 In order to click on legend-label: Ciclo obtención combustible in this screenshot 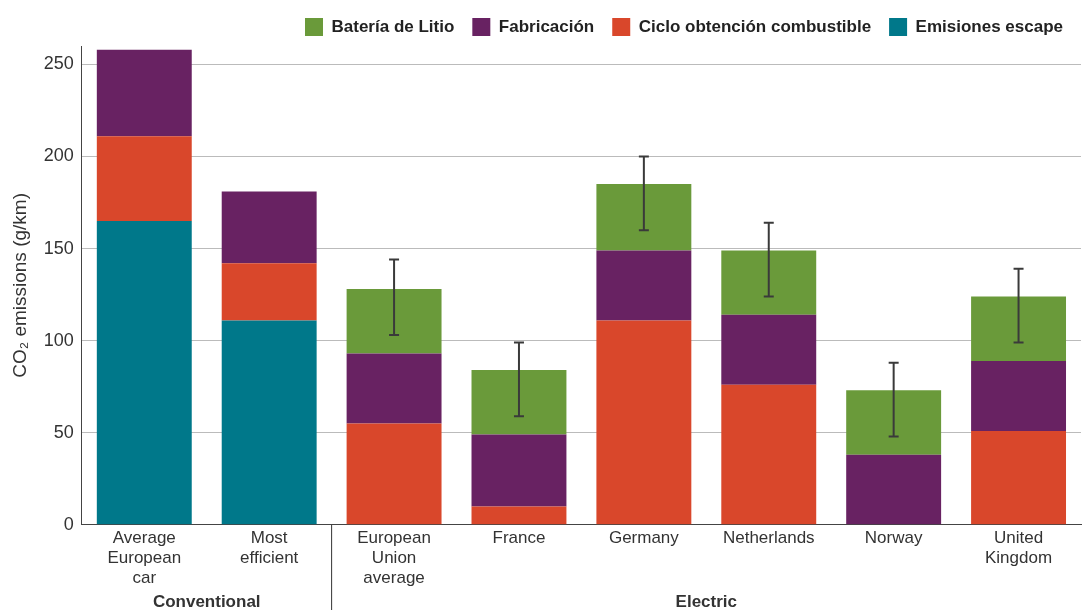, I will do `click(755, 26)`.